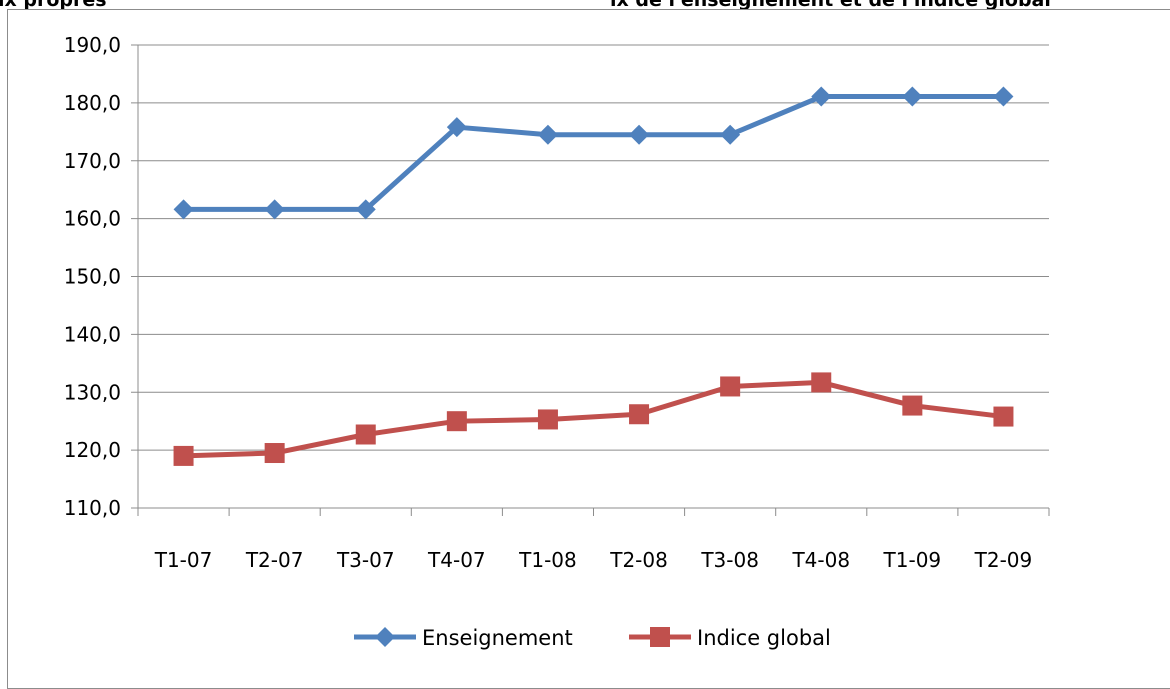 Image resolution: width=1170 pixels, height=689 pixels. What do you see at coordinates (385, 637) in the screenshot?
I see `legend-marker-diamond` at bounding box center [385, 637].